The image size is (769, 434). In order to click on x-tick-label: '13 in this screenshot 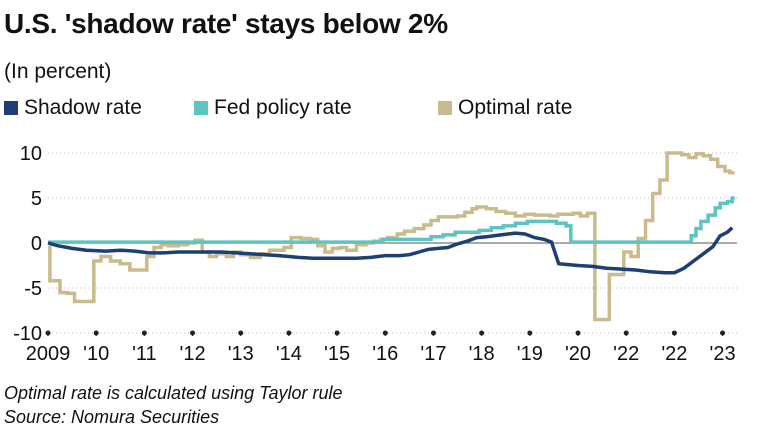, I will do `click(241, 354)`.